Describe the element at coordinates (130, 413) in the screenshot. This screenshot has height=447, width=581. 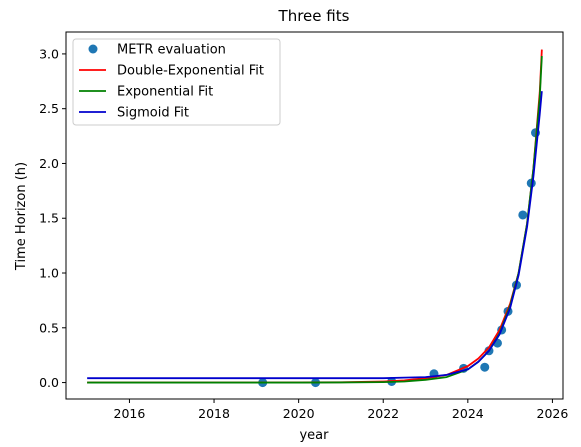
I see `x-tick-label-0: 2016` at that location.